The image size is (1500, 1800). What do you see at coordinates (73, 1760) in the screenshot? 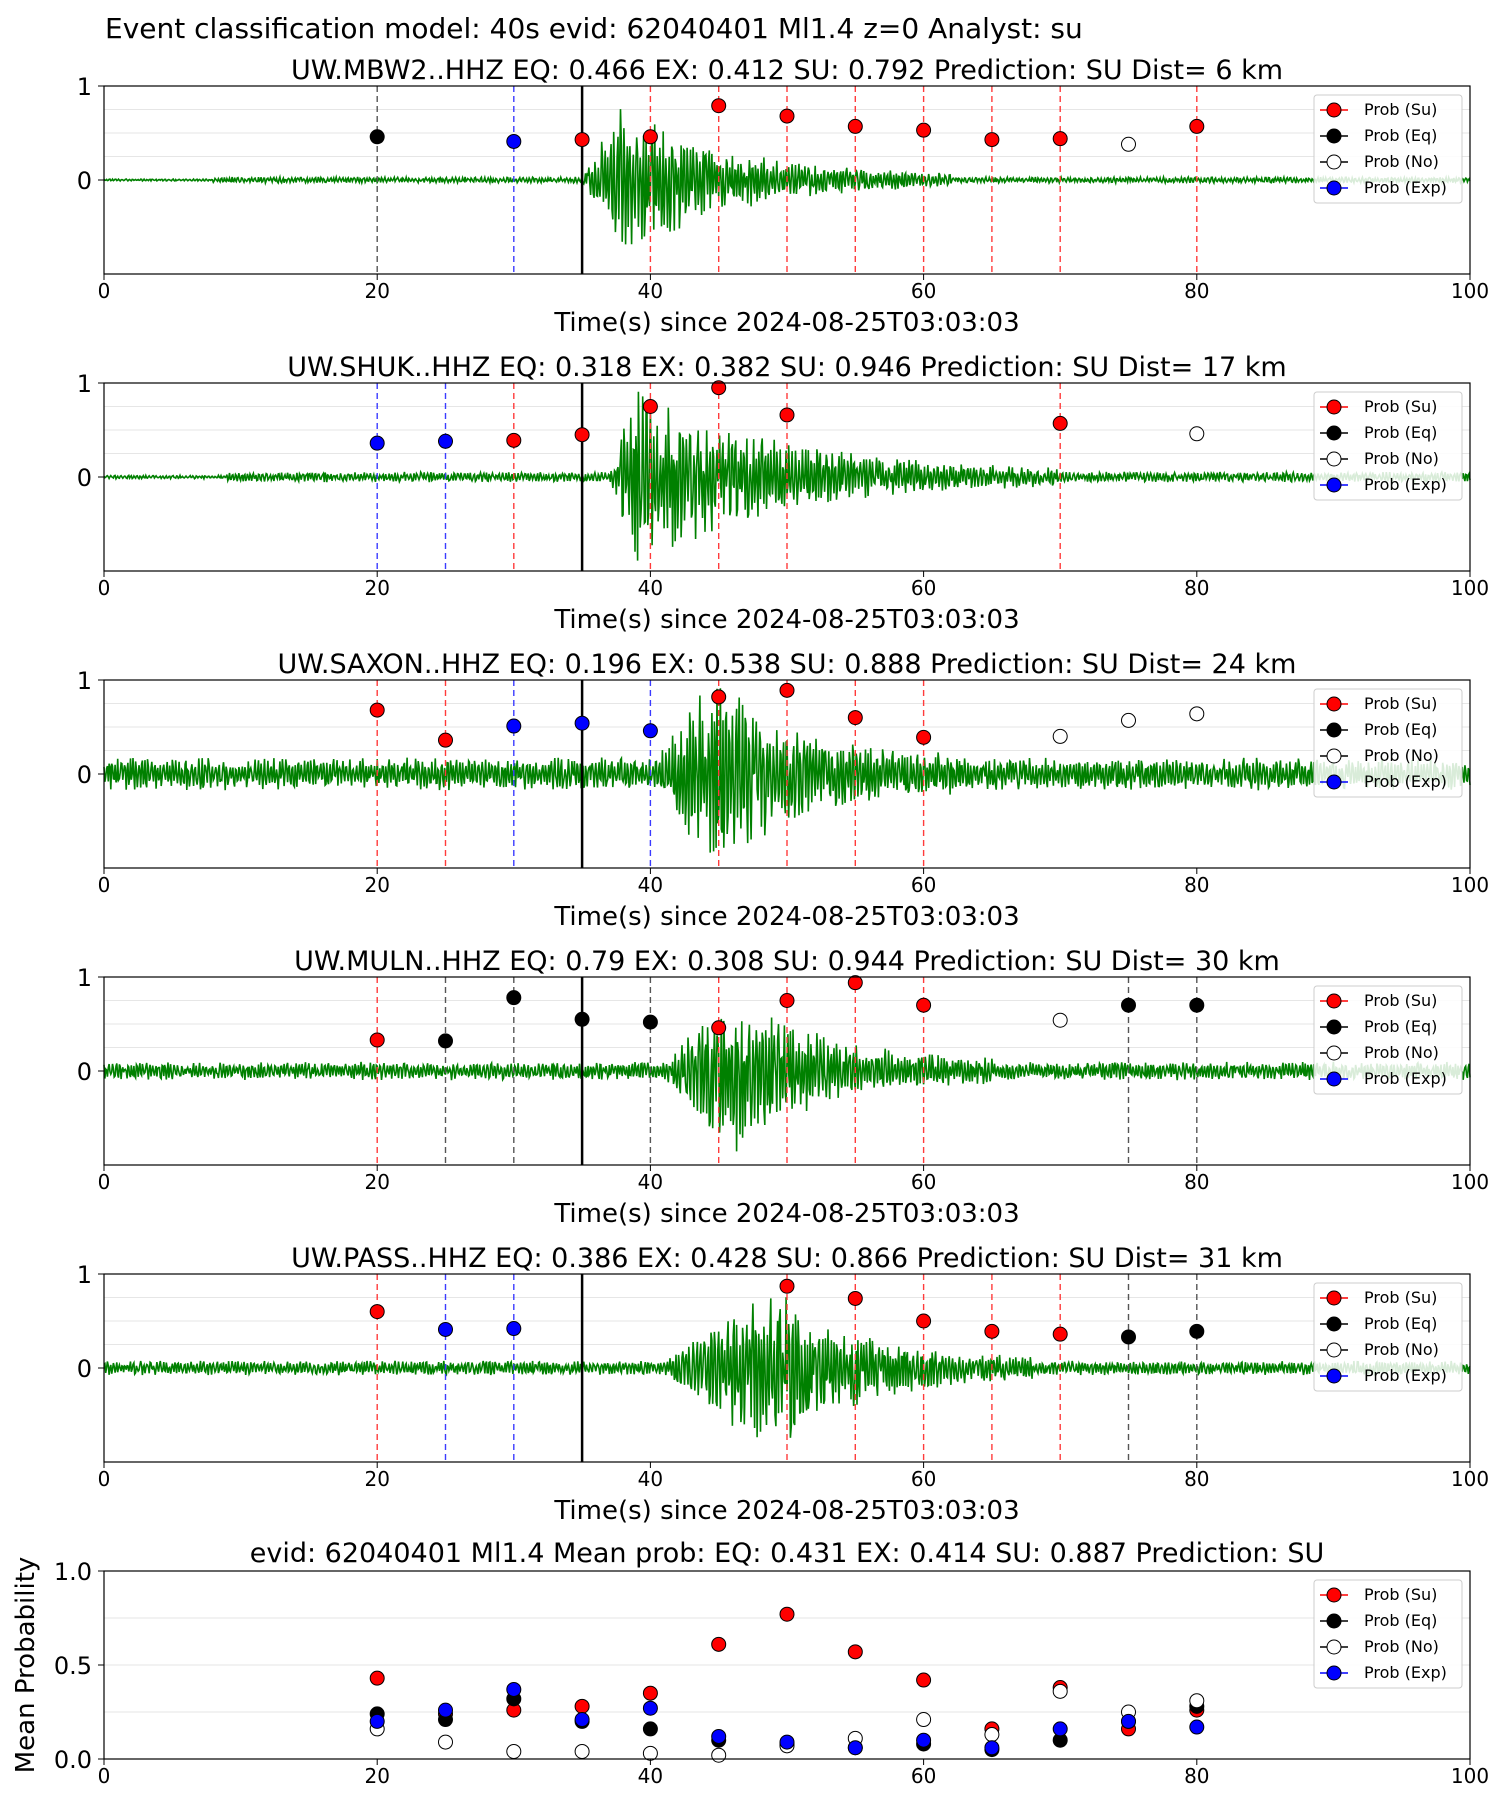
I see `y-tick-label: 0.0` at bounding box center [73, 1760].